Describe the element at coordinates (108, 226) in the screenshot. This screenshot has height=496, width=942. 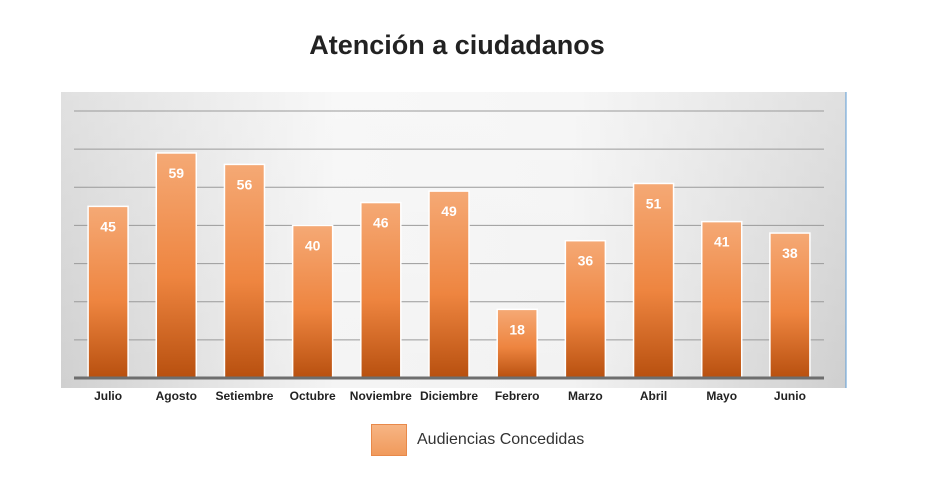
I see `data-label: 45` at that location.